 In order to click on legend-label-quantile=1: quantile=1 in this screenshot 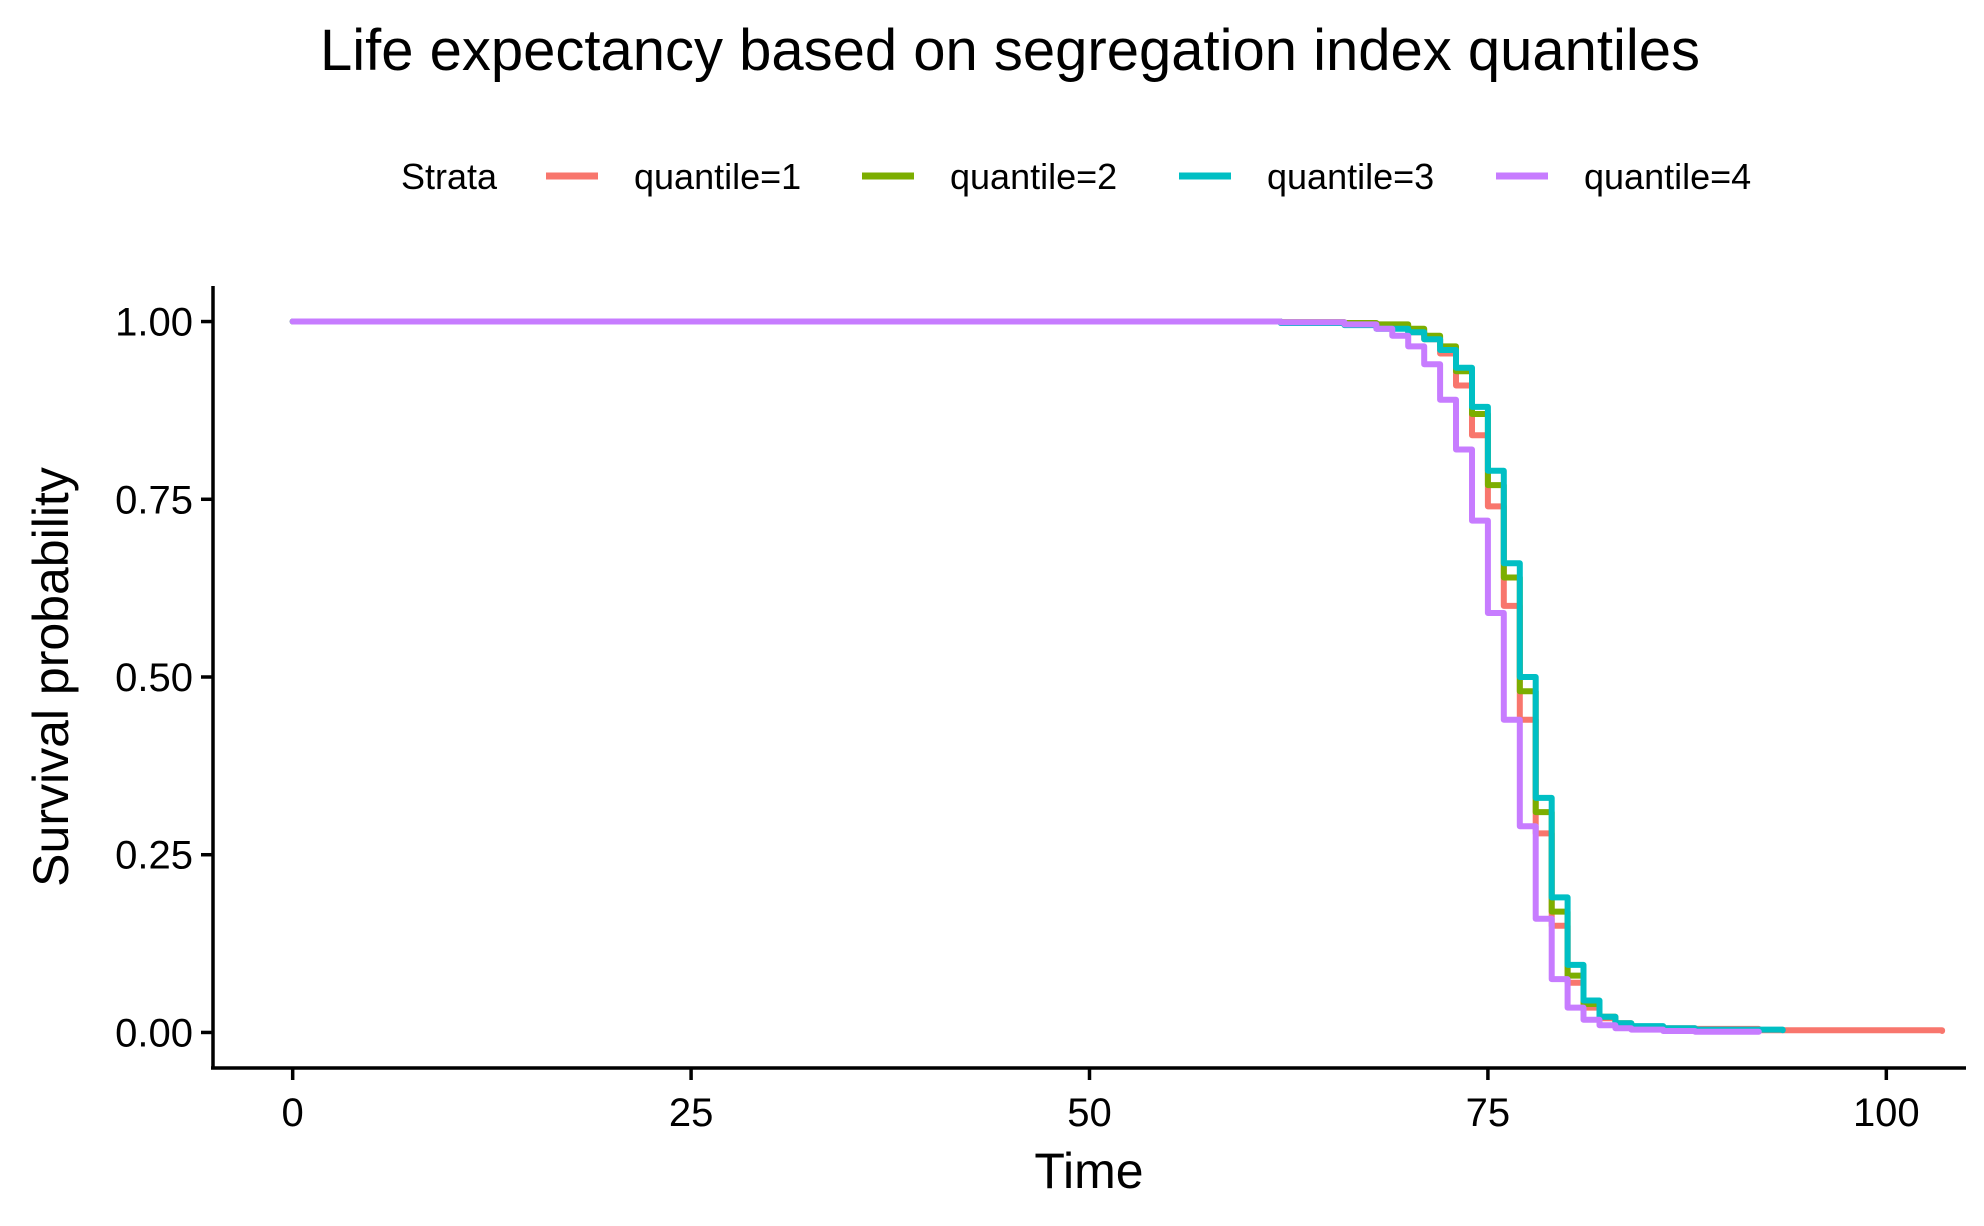, I will do `click(717, 176)`.